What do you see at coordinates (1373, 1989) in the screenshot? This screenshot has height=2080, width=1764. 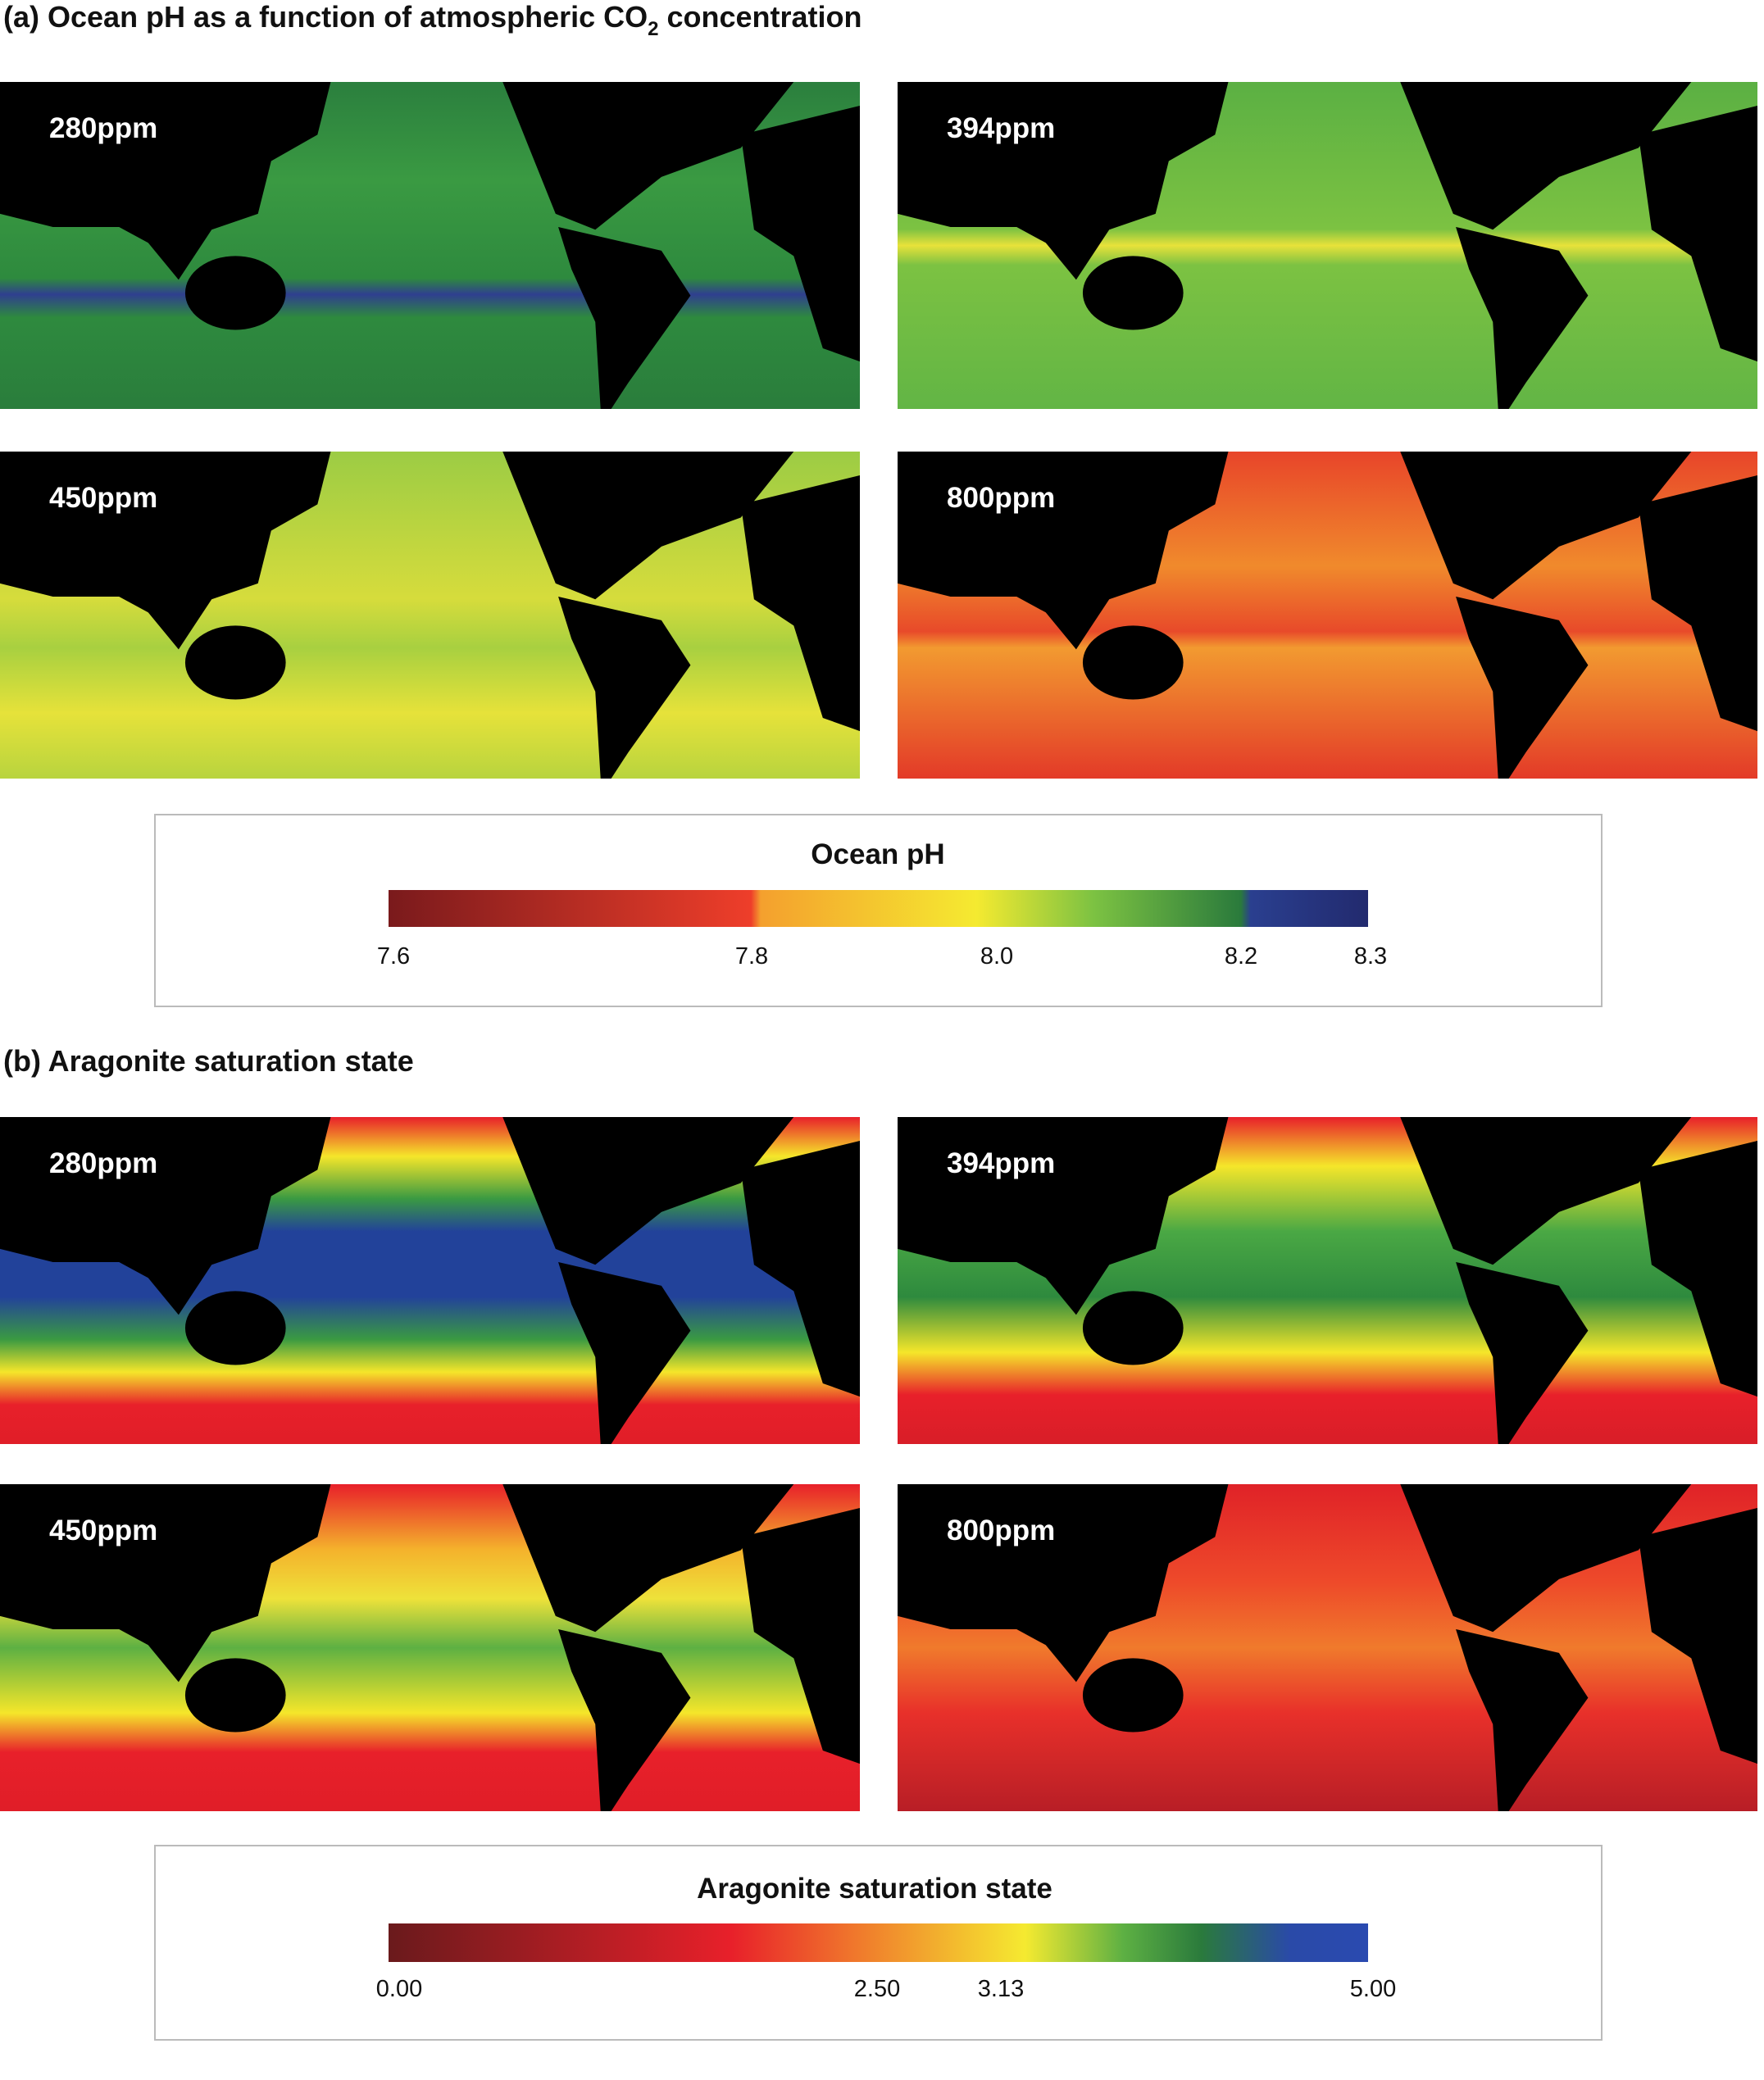 I see `colorbar-tick-label: 5.00` at bounding box center [1373, 1989].